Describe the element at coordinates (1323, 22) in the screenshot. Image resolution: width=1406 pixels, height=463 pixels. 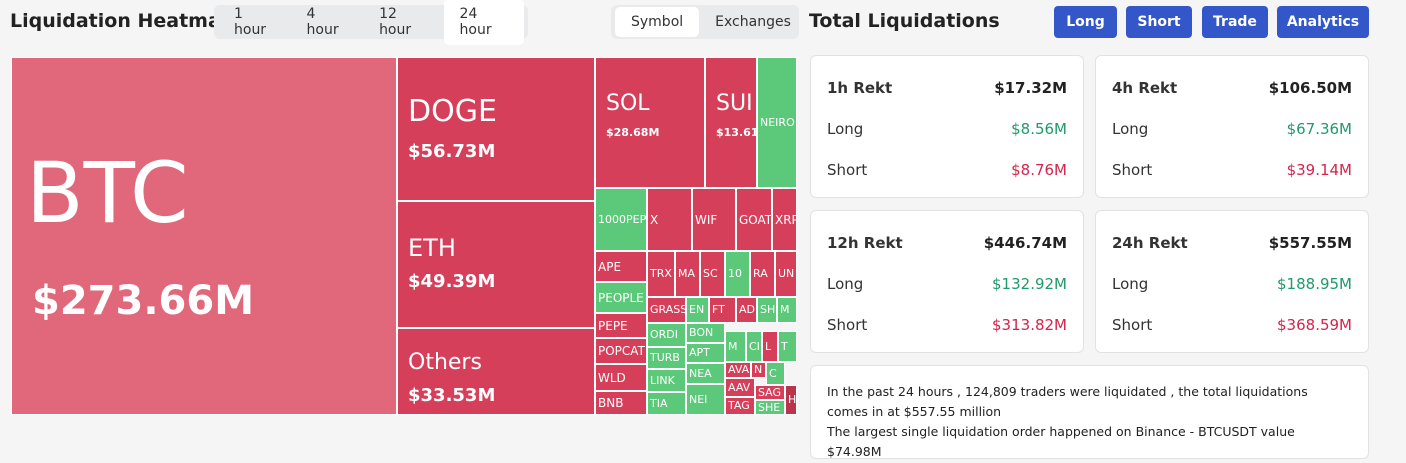
I see `button: Analytics` at that location.